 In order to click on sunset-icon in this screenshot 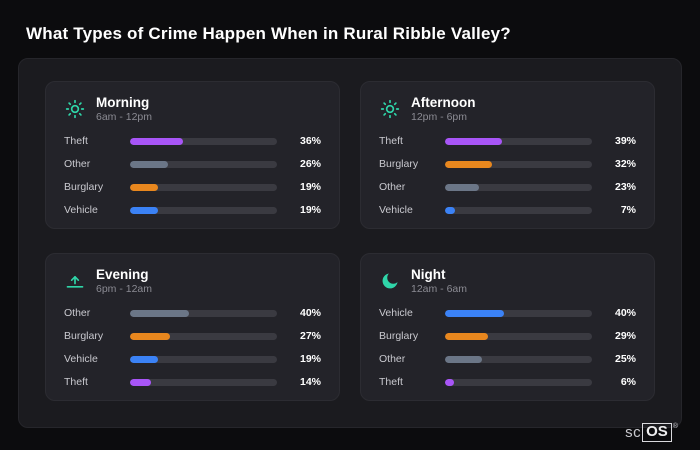, I will do `click(75, 281)`.